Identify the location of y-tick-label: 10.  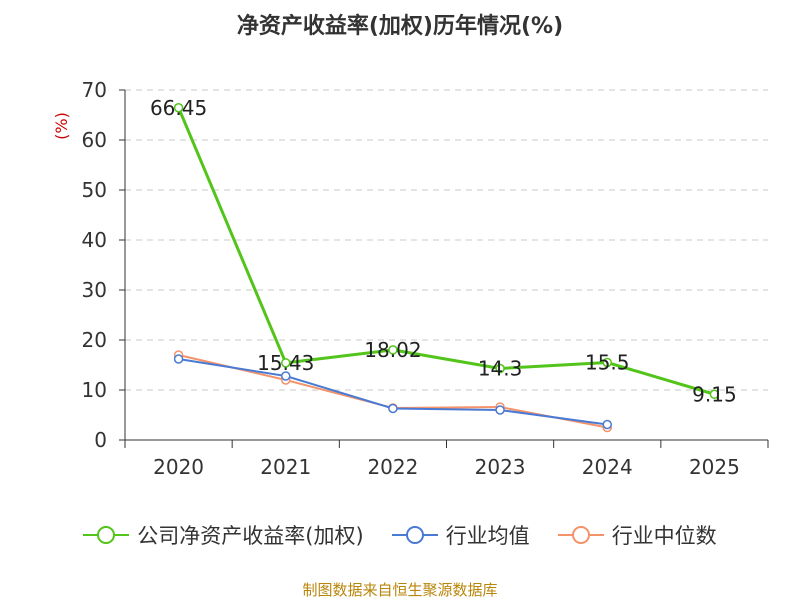
(94, 390).